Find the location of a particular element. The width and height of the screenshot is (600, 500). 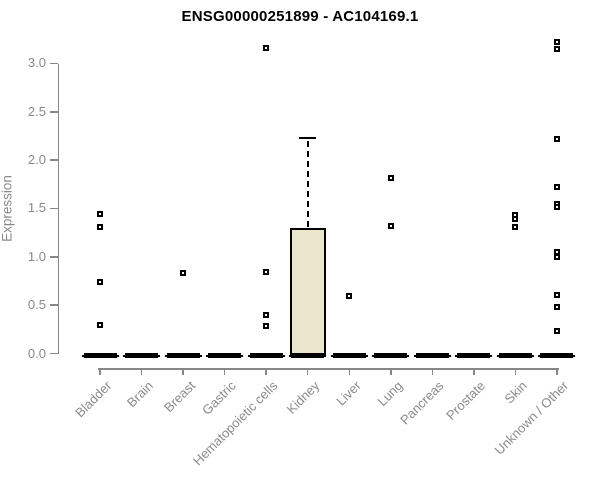

x-axis-category-label: Bladder is located at coordinates (93, 399).